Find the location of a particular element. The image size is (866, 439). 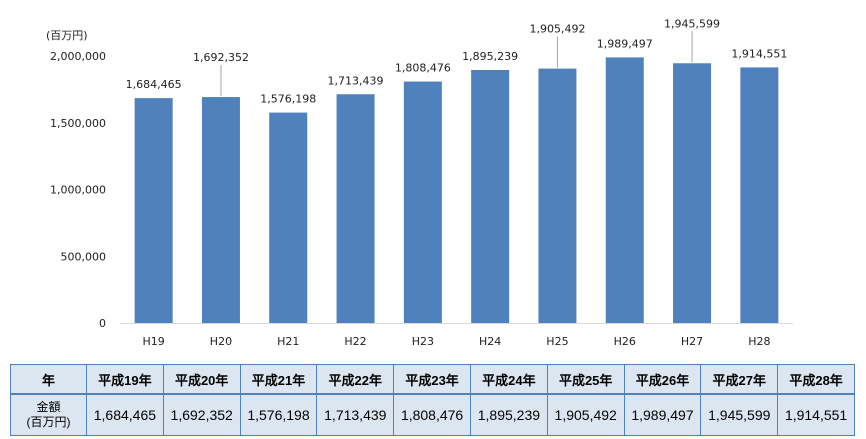

table-cell-amount: 1,989,497 is located at coordinates (662, 414).